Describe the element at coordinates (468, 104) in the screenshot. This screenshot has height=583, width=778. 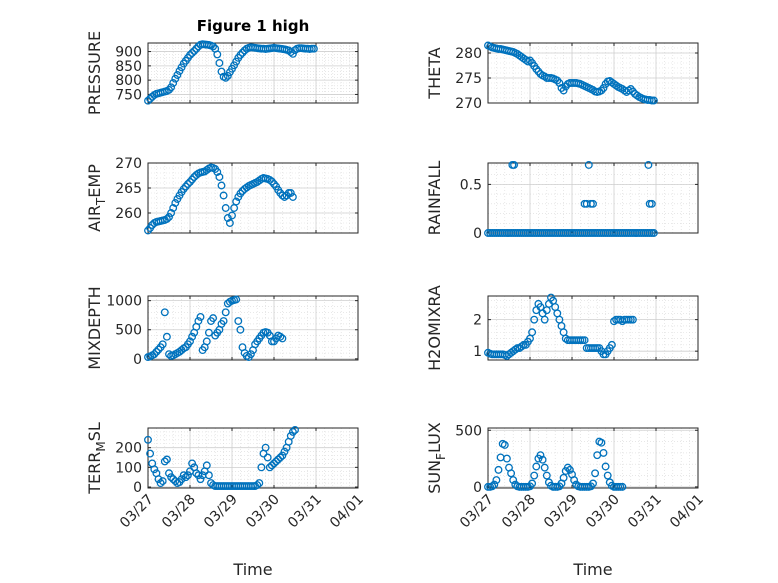
I see `y-tick-label: 270` at that location.